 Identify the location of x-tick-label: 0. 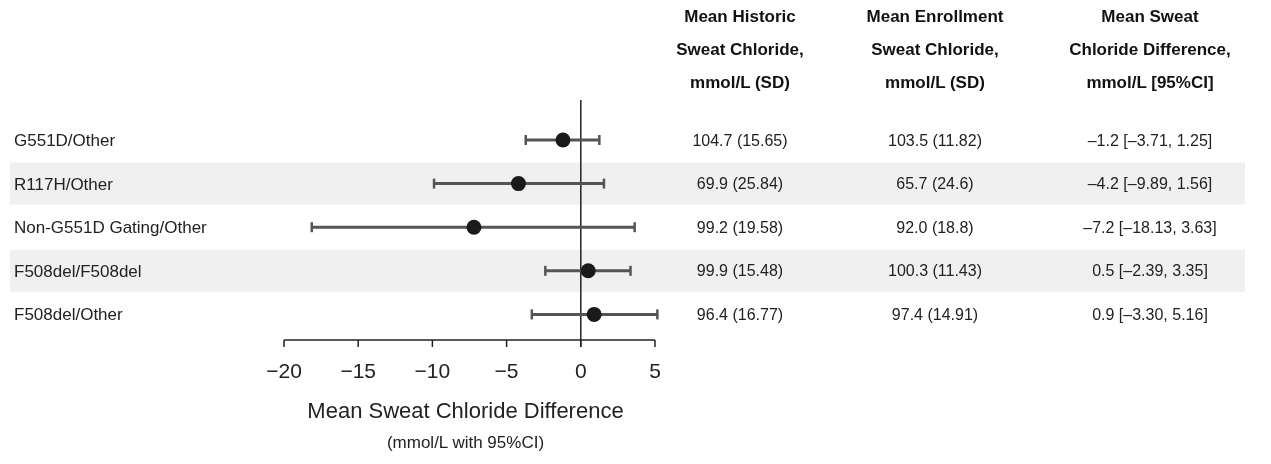
(580, 370).